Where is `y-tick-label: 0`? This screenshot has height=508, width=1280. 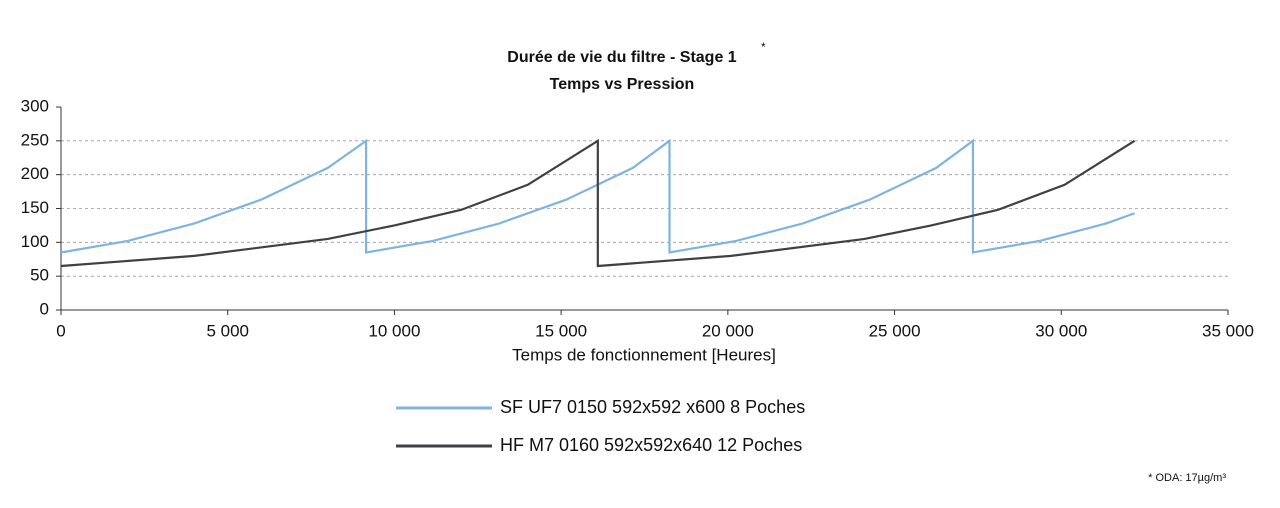 y-tick-label: 0 is located at coordinates (44, 308).